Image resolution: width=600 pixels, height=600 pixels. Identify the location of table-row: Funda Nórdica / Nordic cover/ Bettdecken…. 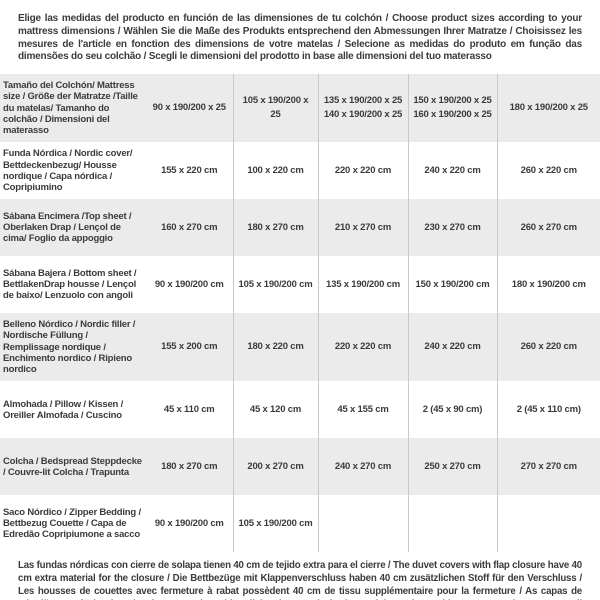
(300, 171).